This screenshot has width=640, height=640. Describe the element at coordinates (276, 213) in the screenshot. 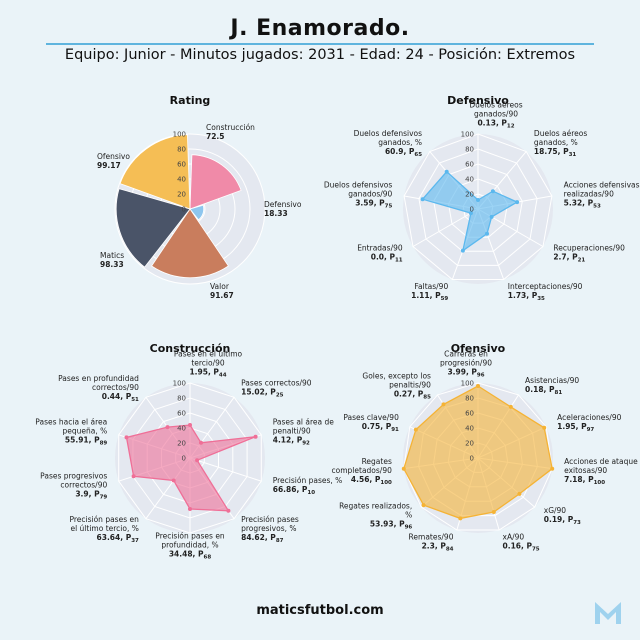

I see `value-label: 18.33` at that location.